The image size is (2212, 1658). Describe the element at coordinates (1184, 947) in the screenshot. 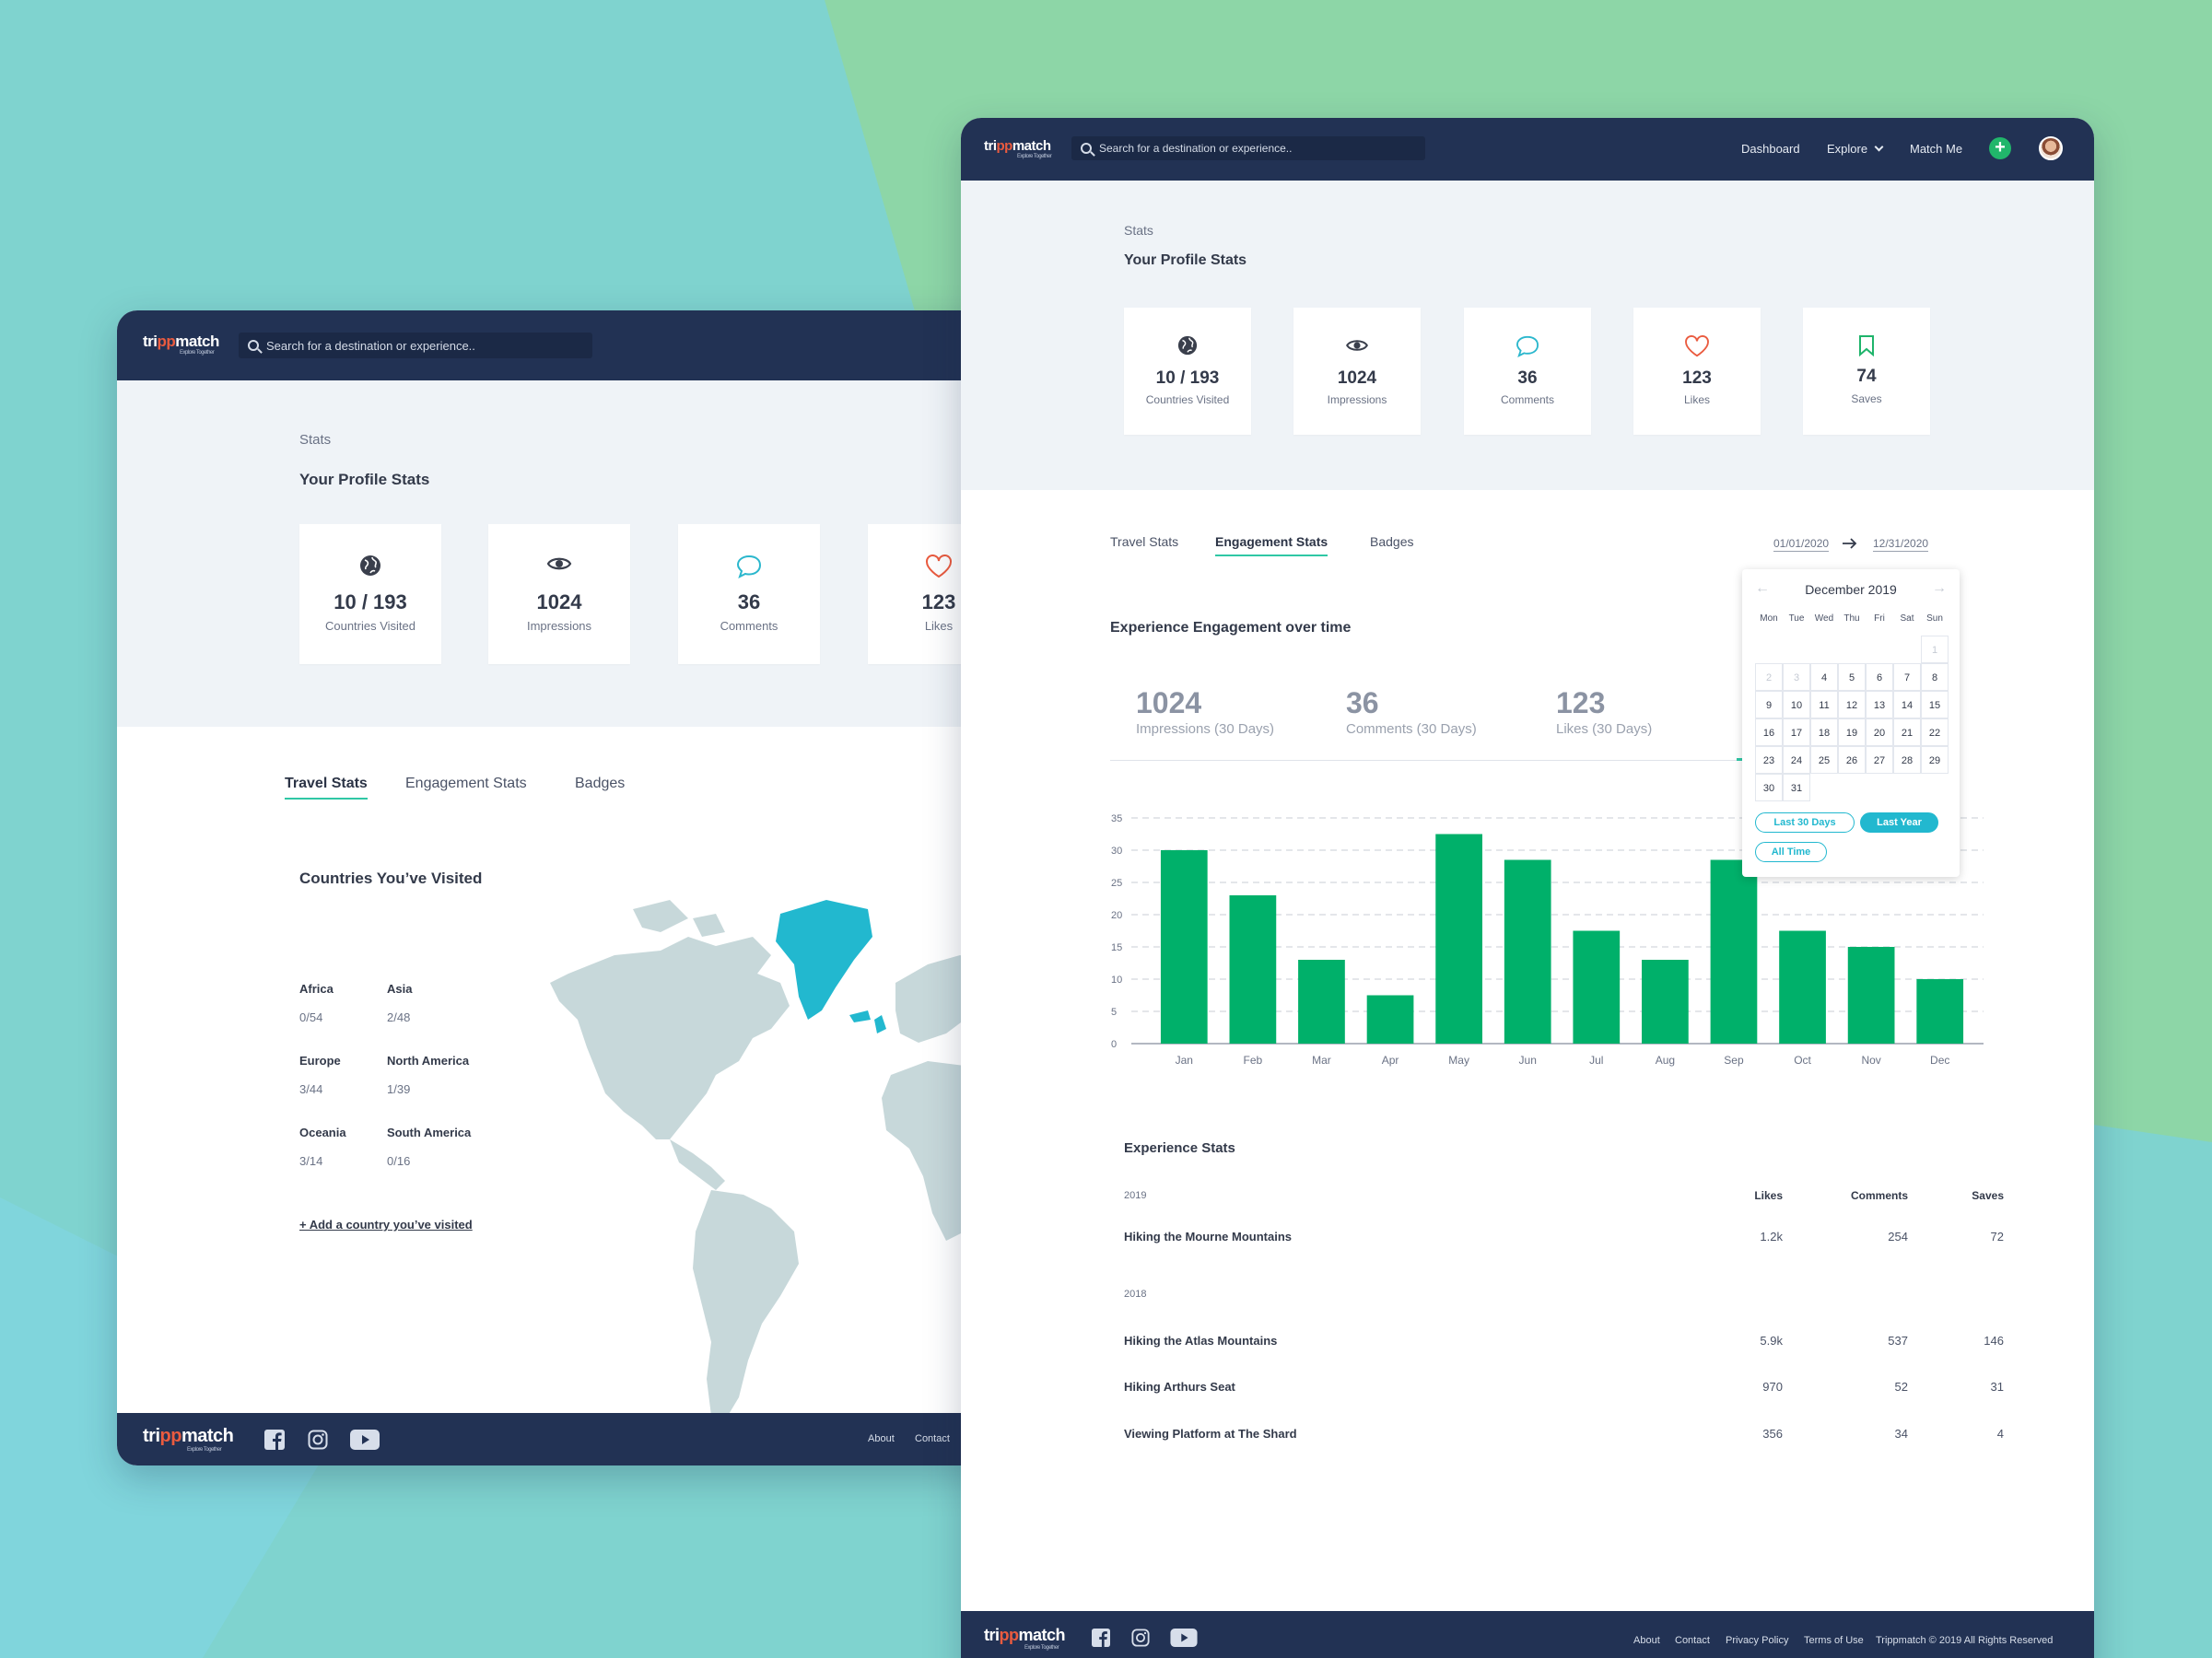

I see `bar-jan` at that location.